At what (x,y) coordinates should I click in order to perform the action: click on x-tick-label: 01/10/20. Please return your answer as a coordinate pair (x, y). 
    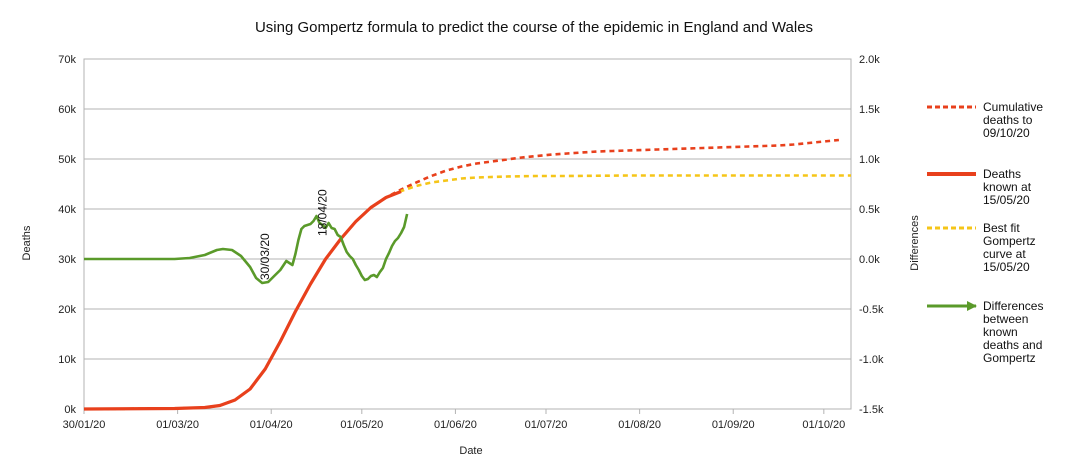
    Looking at the image, I should click on (823, 425).